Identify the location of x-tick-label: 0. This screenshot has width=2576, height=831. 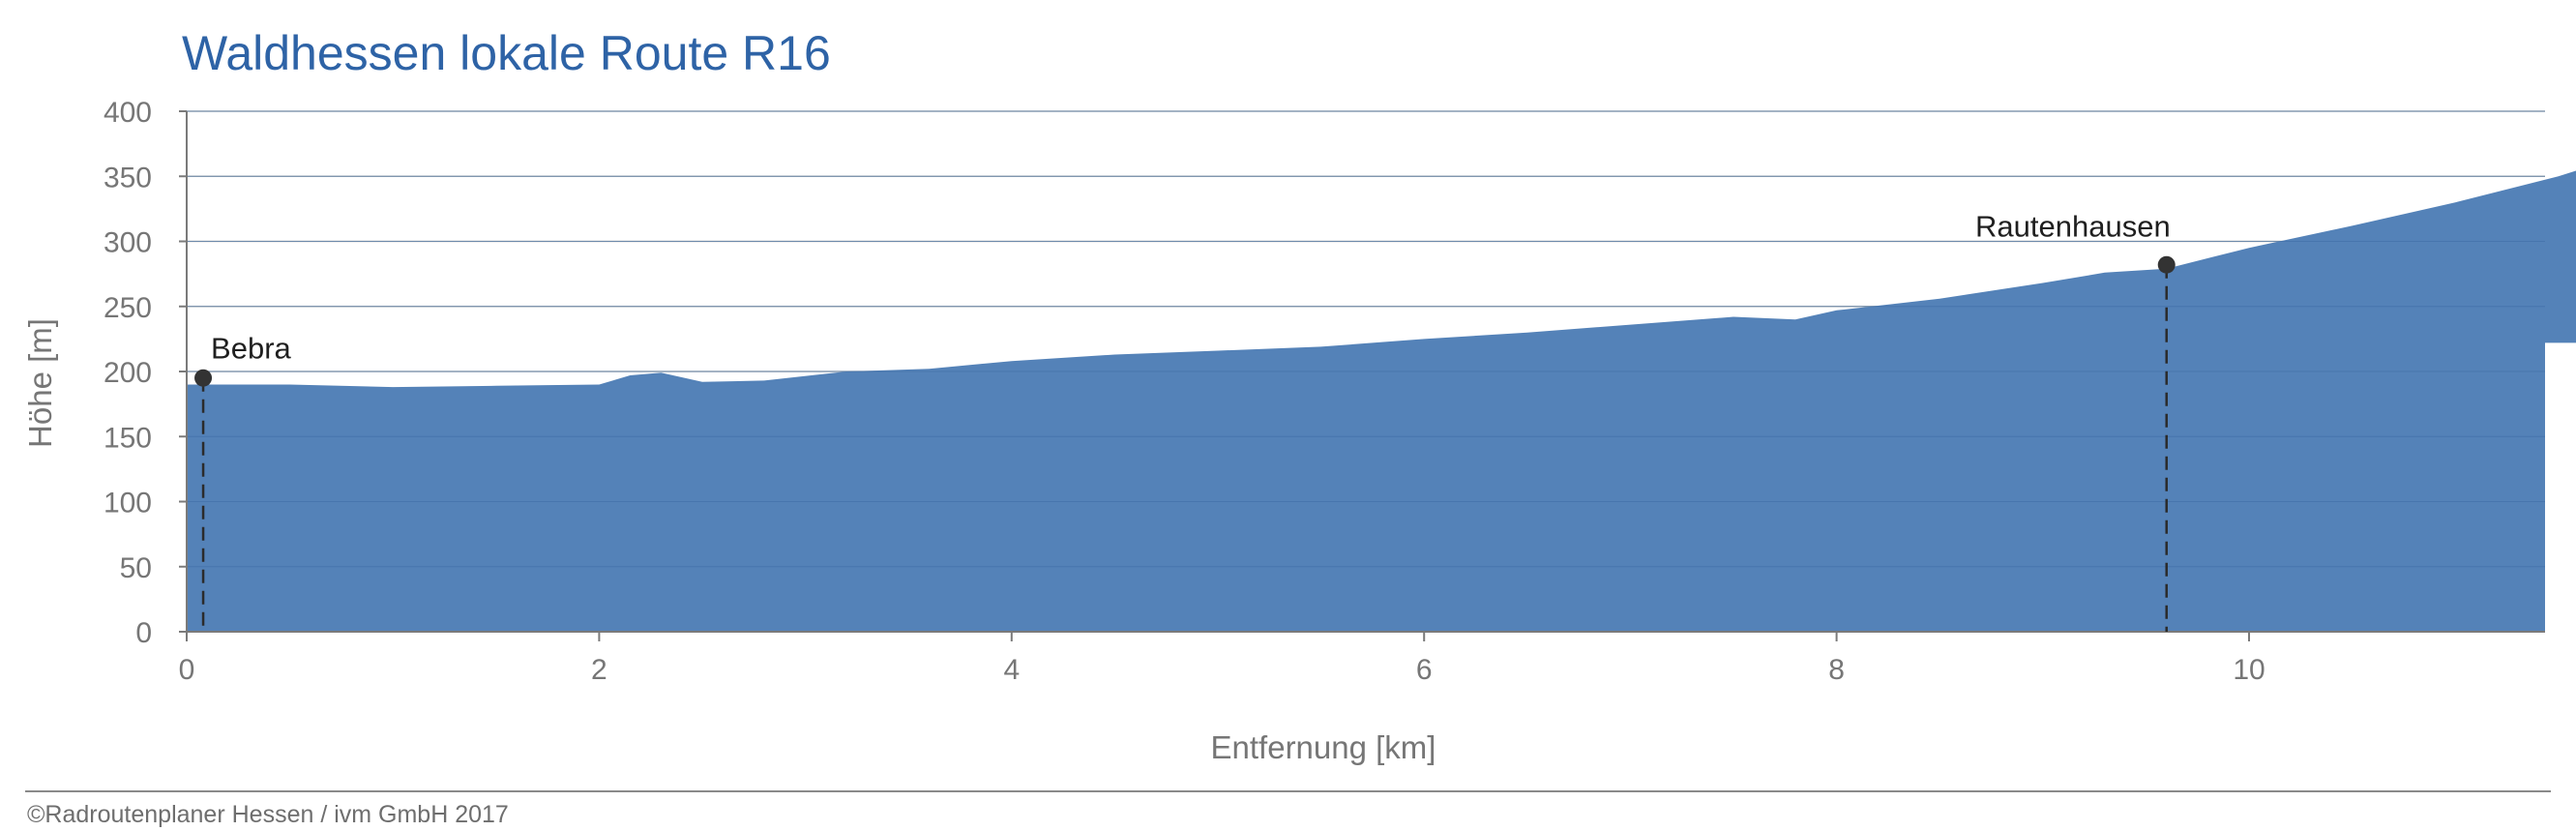
(187, 670).